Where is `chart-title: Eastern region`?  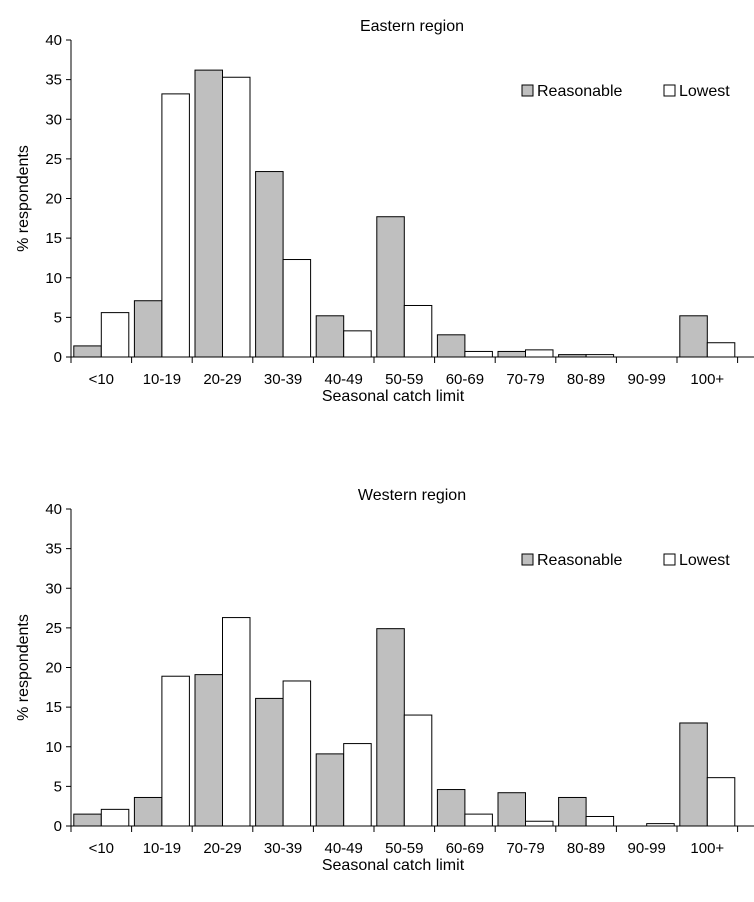
chart-title: Eastern region is located at coordinates (412, 26).